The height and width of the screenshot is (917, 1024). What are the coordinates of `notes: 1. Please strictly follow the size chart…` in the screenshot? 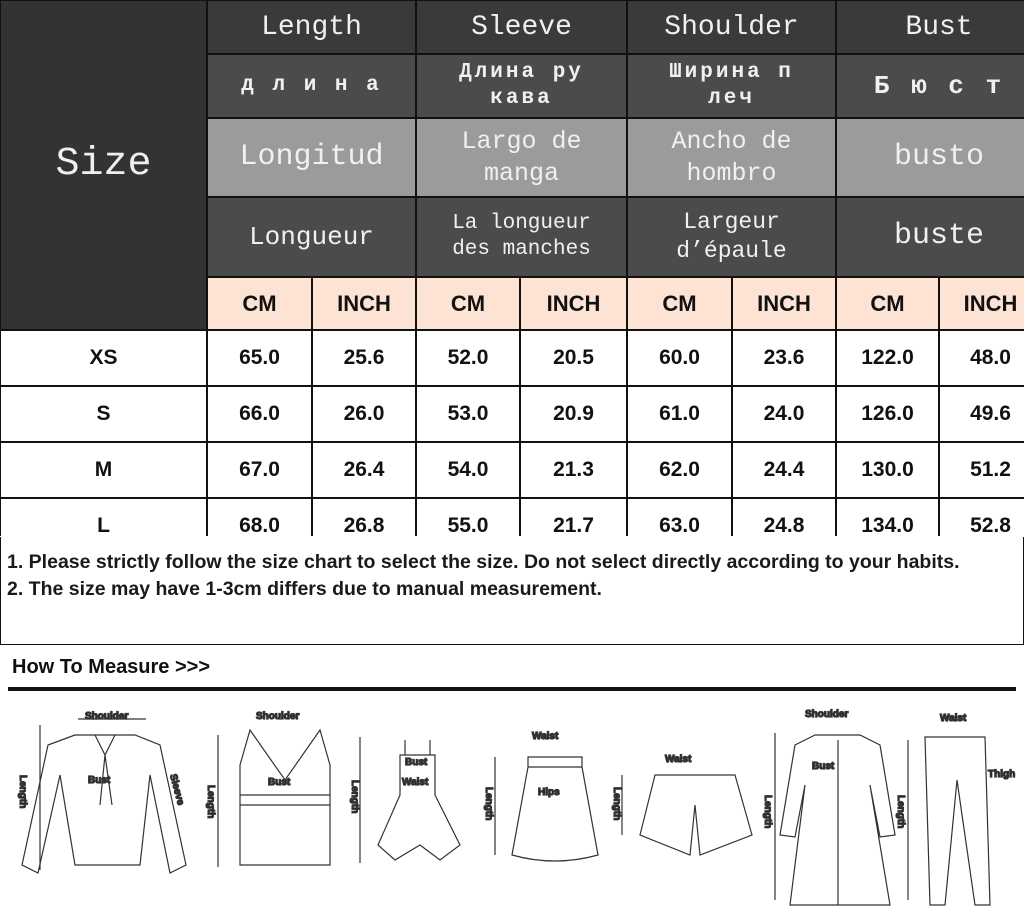 It's located at (512, 591).